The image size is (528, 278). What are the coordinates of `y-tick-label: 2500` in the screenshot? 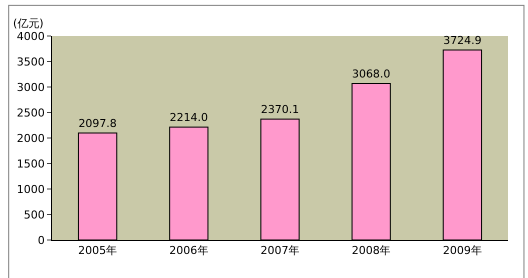 It's located at (30, 113).